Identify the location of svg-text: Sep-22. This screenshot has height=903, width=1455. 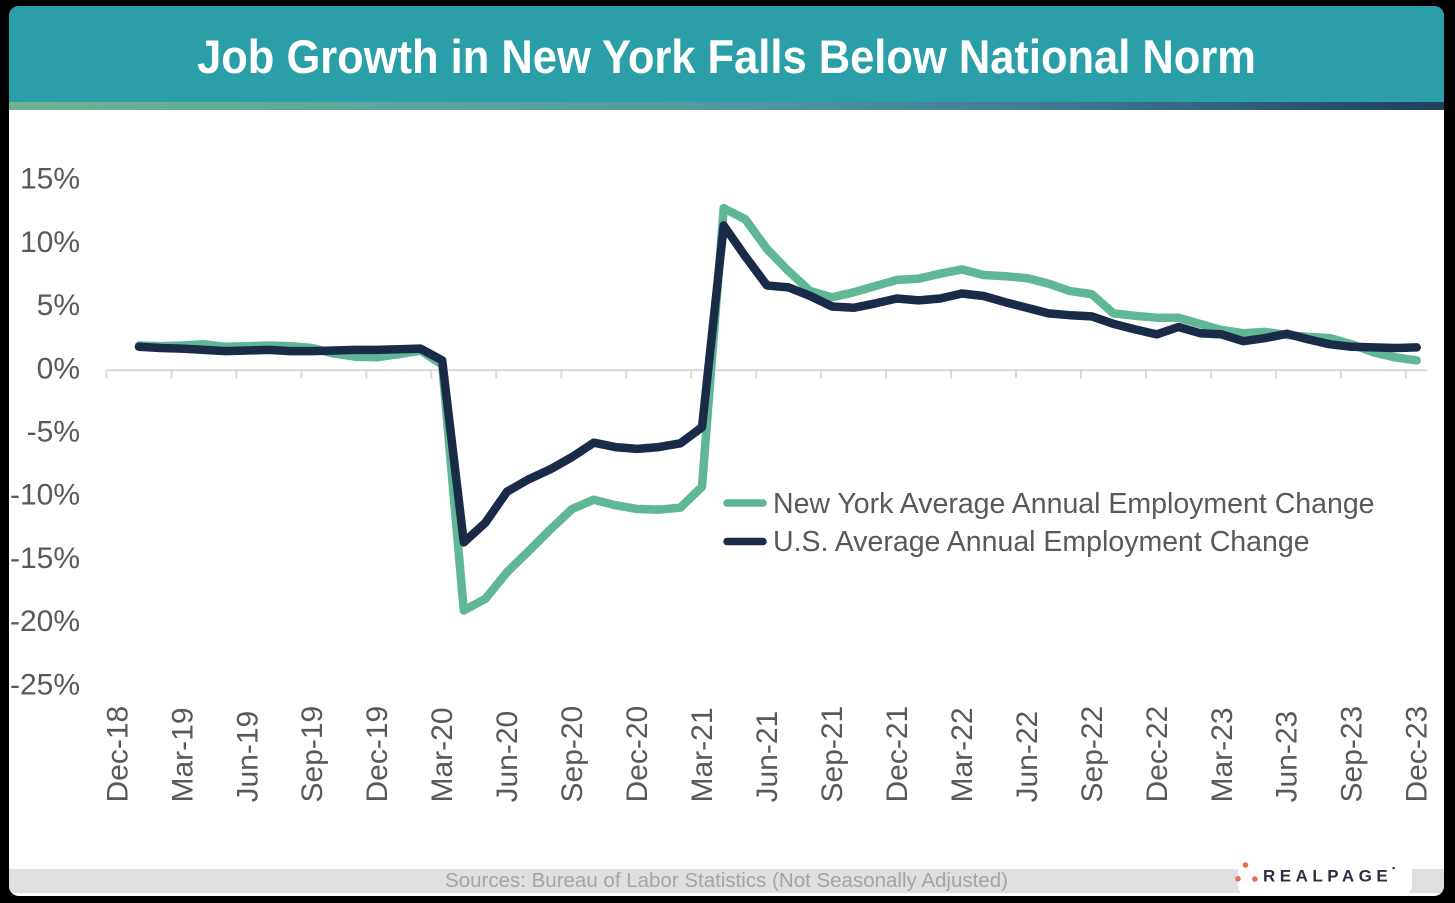
(1092, 754).